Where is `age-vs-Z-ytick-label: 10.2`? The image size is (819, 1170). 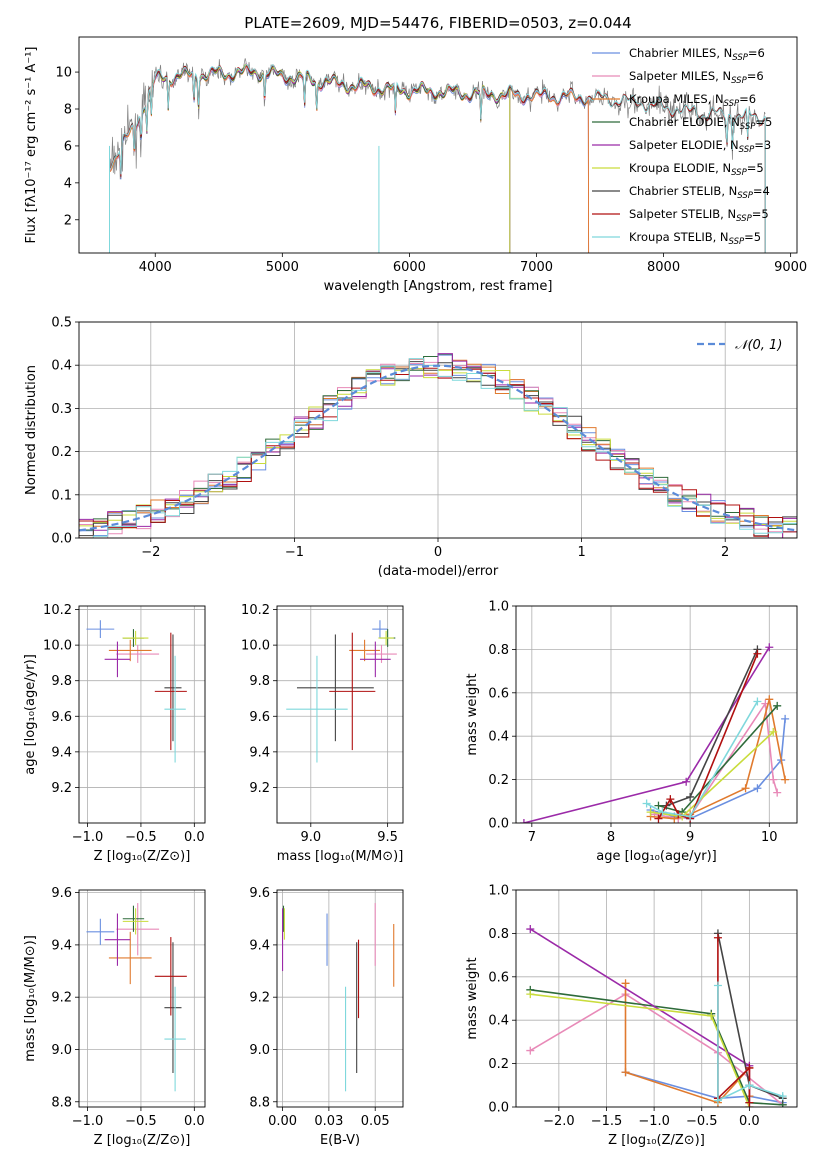
age-vs-Z-ytick-label: 10.2 is located at coordinates (57, 610).